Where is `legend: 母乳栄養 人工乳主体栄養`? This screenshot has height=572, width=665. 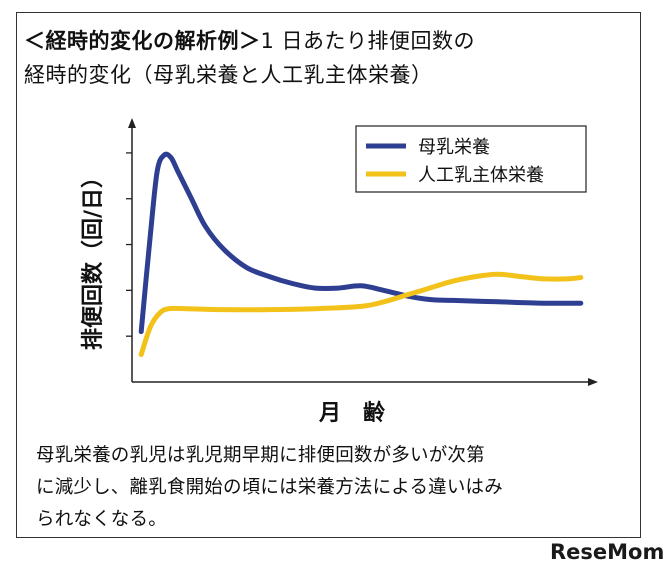 legend: 母乳栄養 人工乳主体栄養 is located at coordinates (471, 159).